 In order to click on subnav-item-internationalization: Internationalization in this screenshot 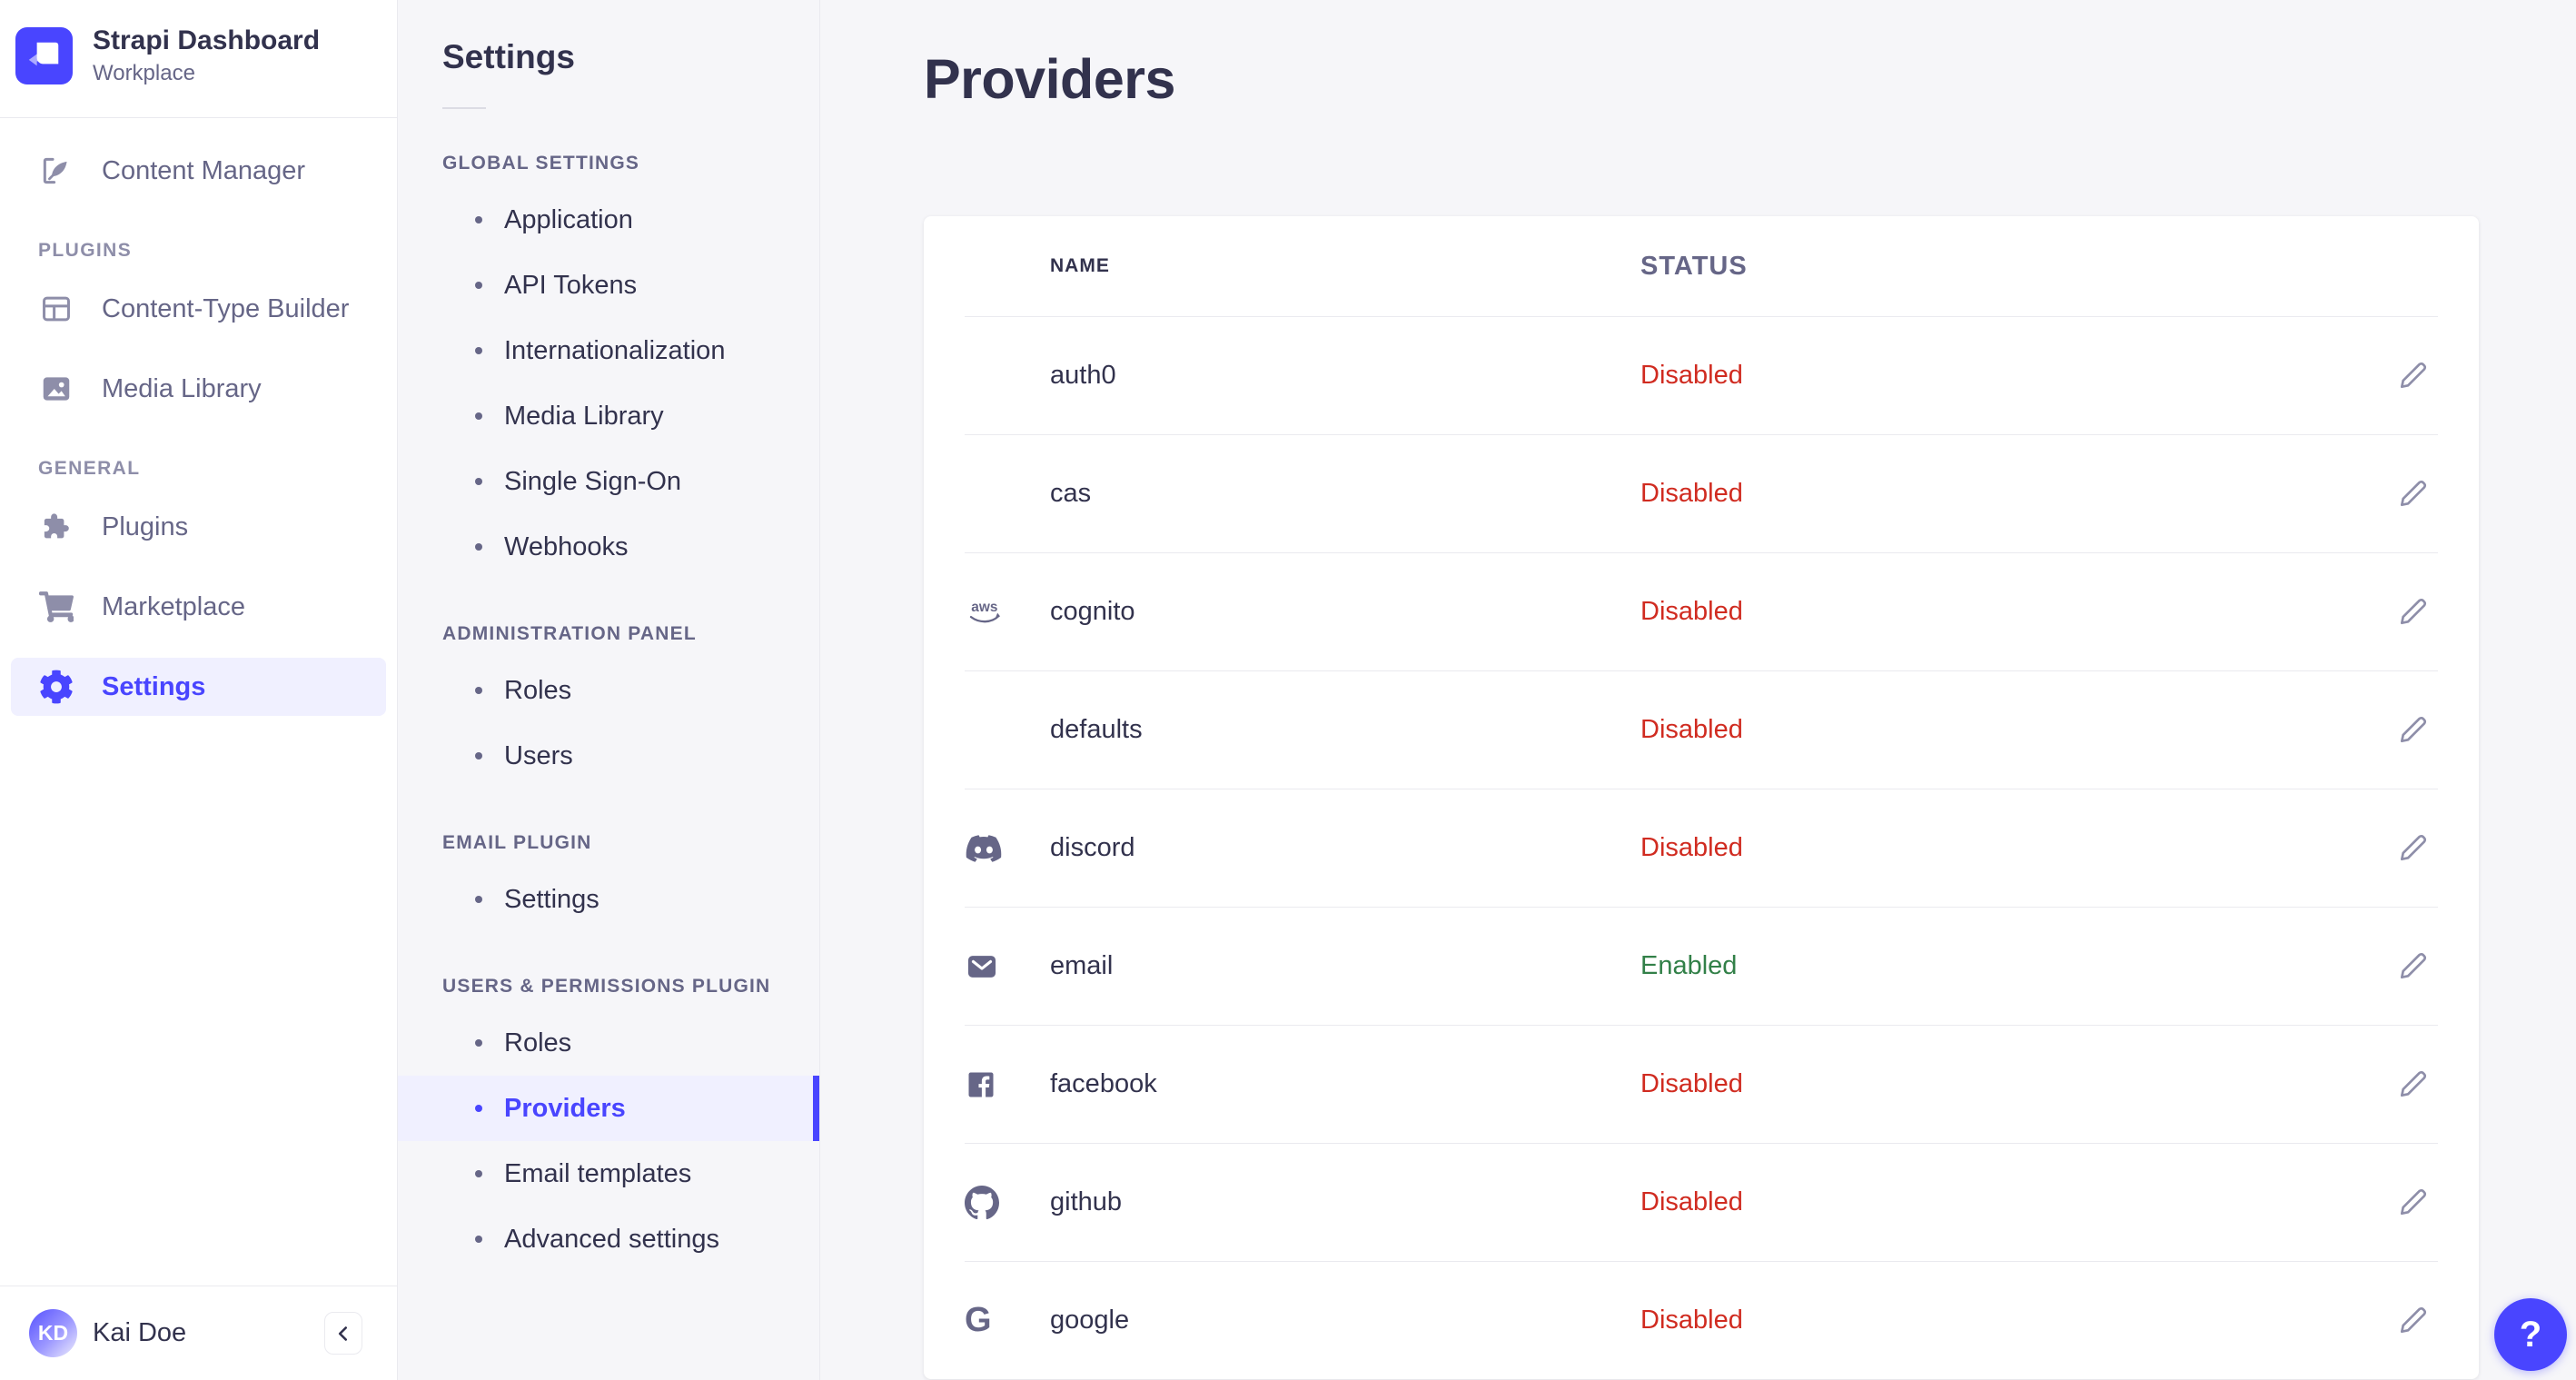, I will do `click(608, 350)`.